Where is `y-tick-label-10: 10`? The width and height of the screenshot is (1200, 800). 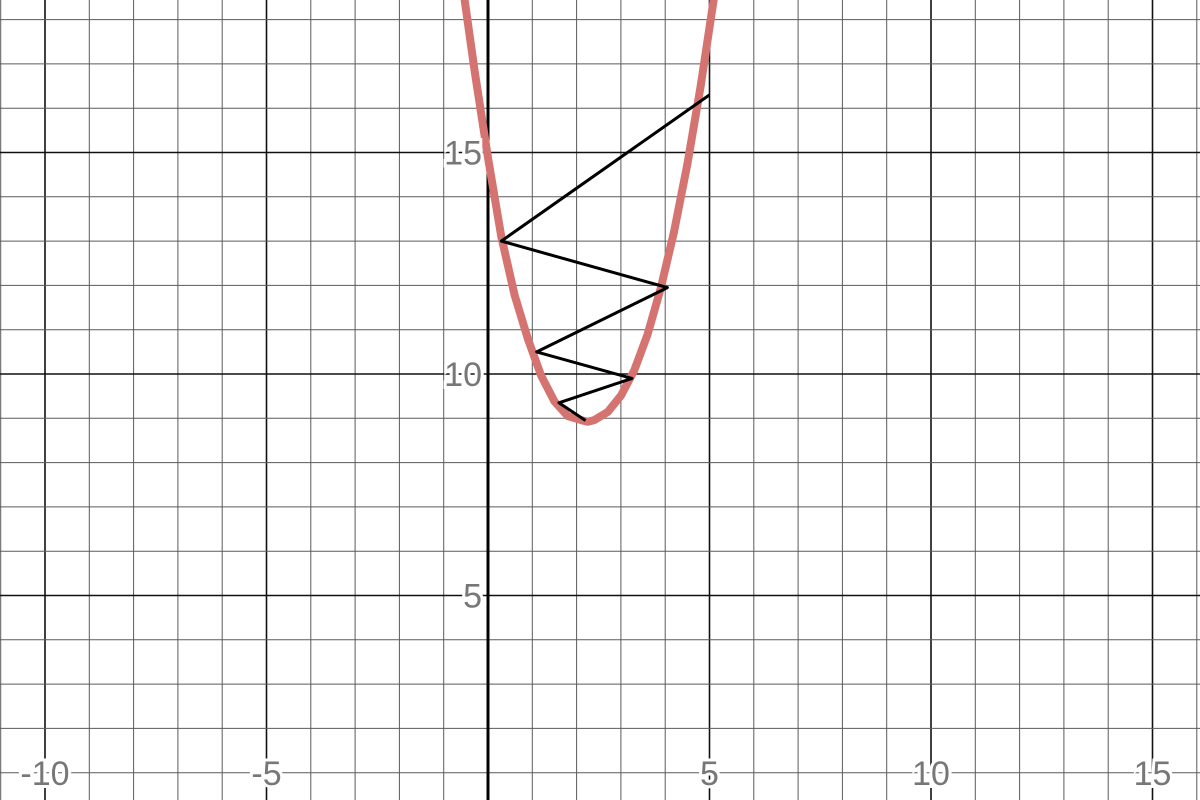 y-tick-label-10: 10 is located at coordinates (463, 375).